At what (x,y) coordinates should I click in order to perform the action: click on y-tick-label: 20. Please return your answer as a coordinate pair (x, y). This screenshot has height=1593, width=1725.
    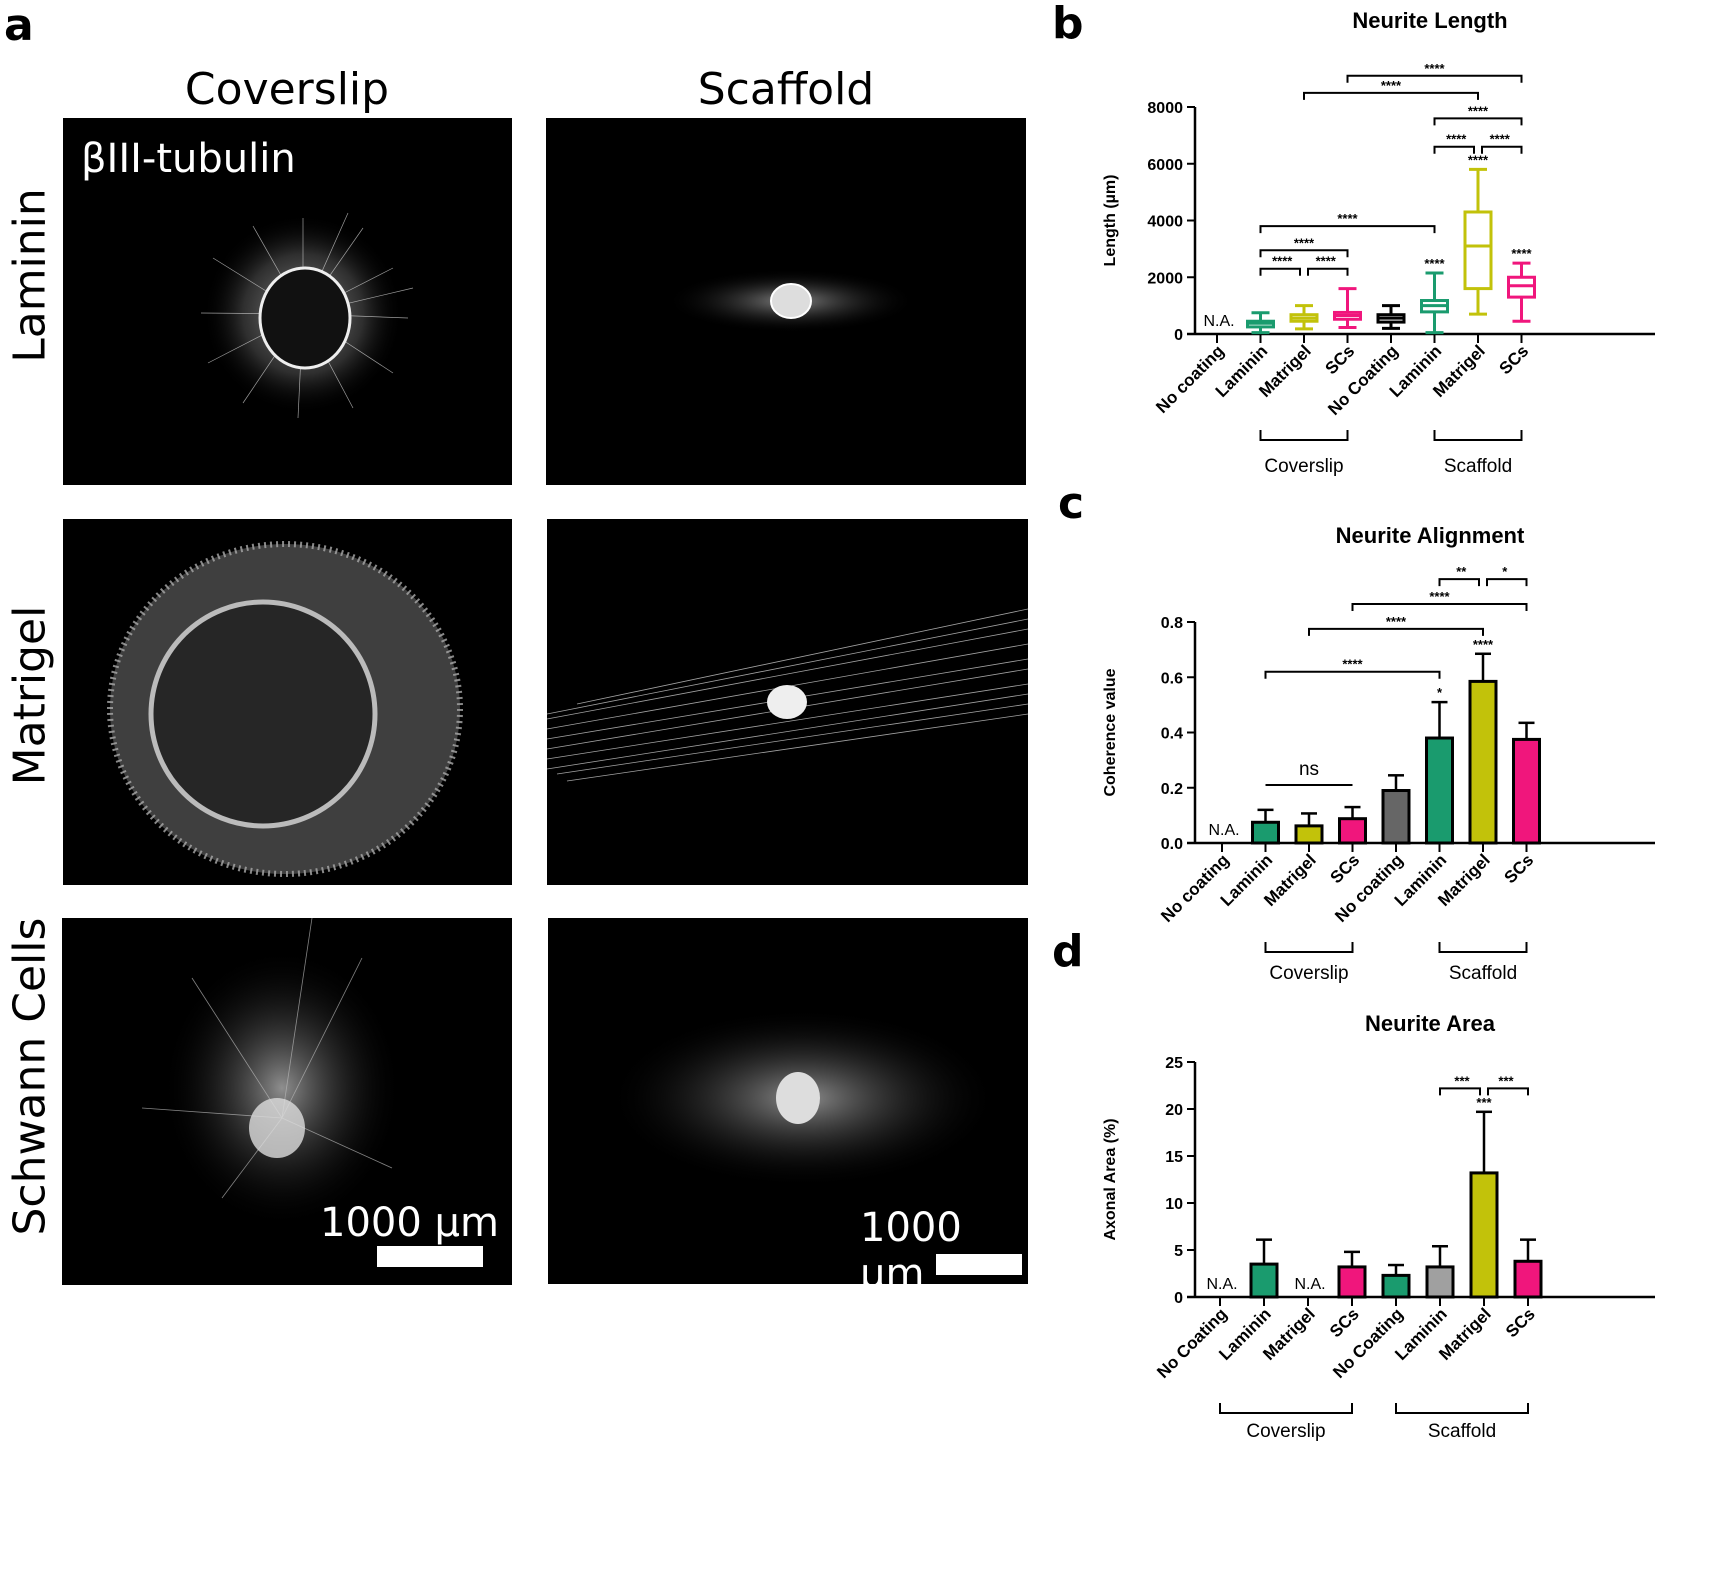
    Looking at the image, I should click on (1174, 1110).